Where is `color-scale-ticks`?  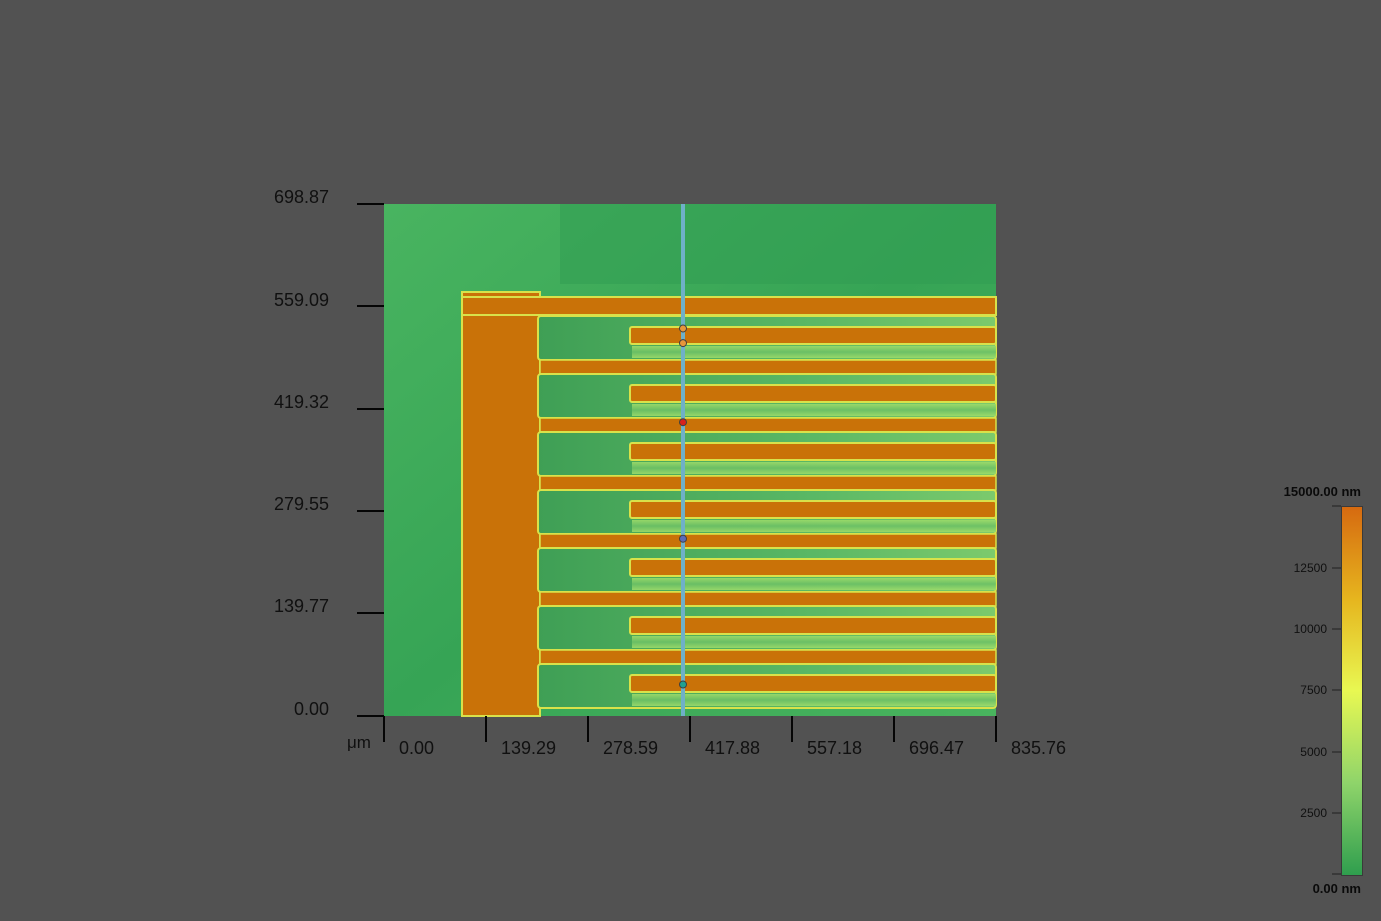
color-scale-ticks is located at coordinates (1336, 690).